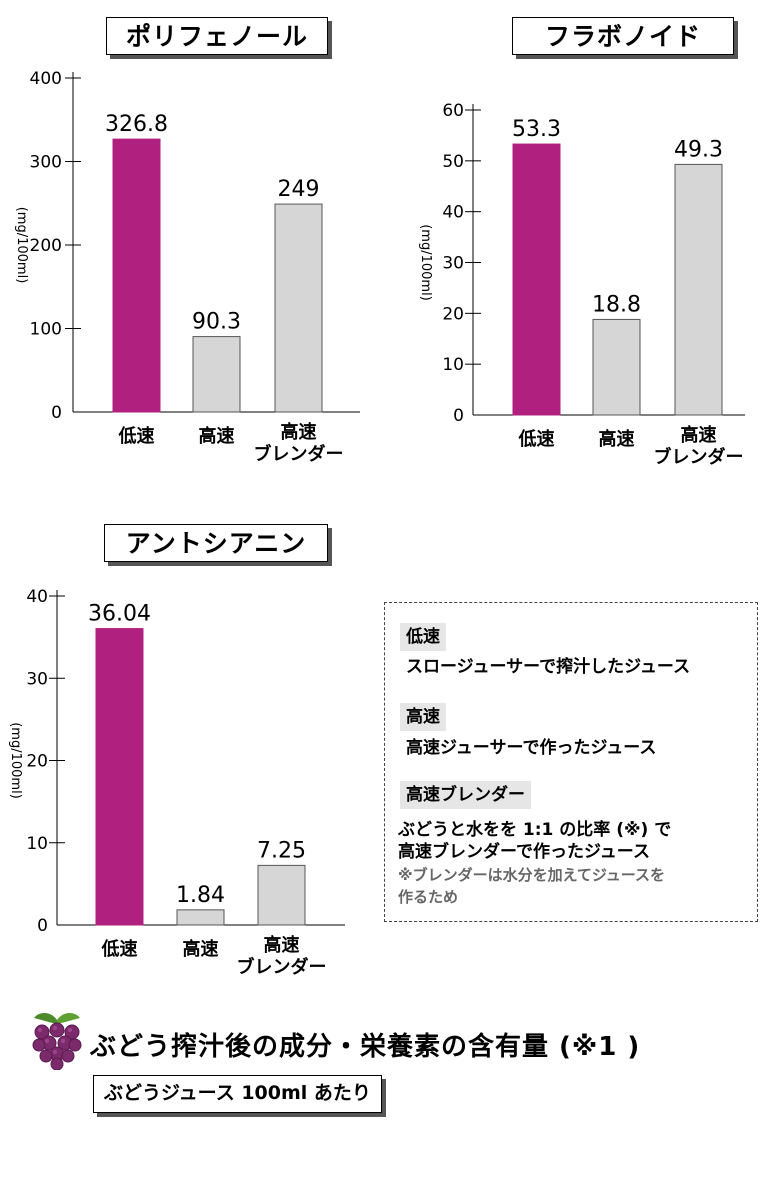  I want to click on data-label: 249, so click(299, 189).